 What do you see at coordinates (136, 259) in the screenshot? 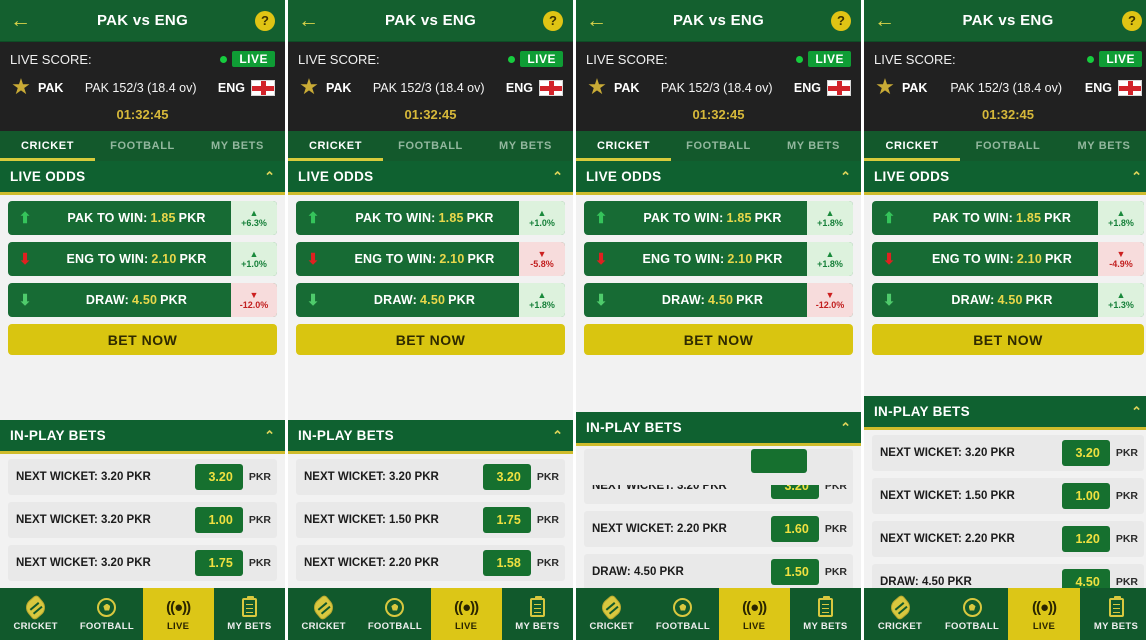
I see `odds-label-value: ENG TO WIN: 2.10 PKR` at bounding box center [136, 259].